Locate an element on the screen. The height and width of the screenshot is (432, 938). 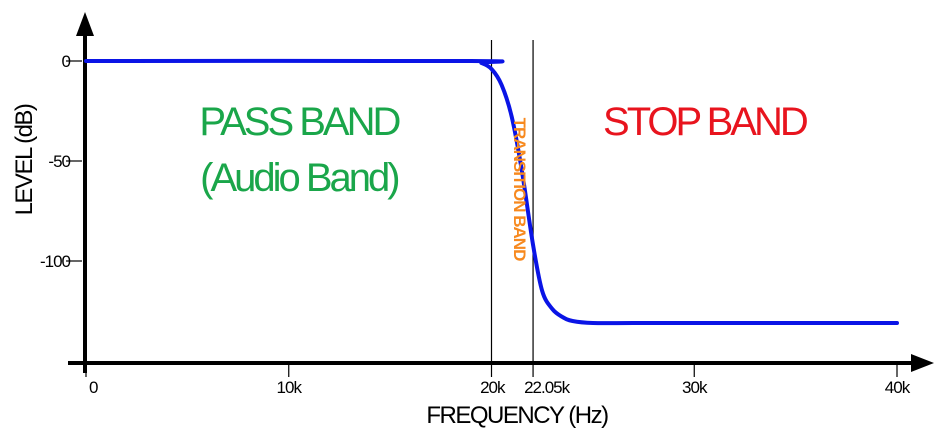
y-axis-arrow is located at coordinates (85, 24).